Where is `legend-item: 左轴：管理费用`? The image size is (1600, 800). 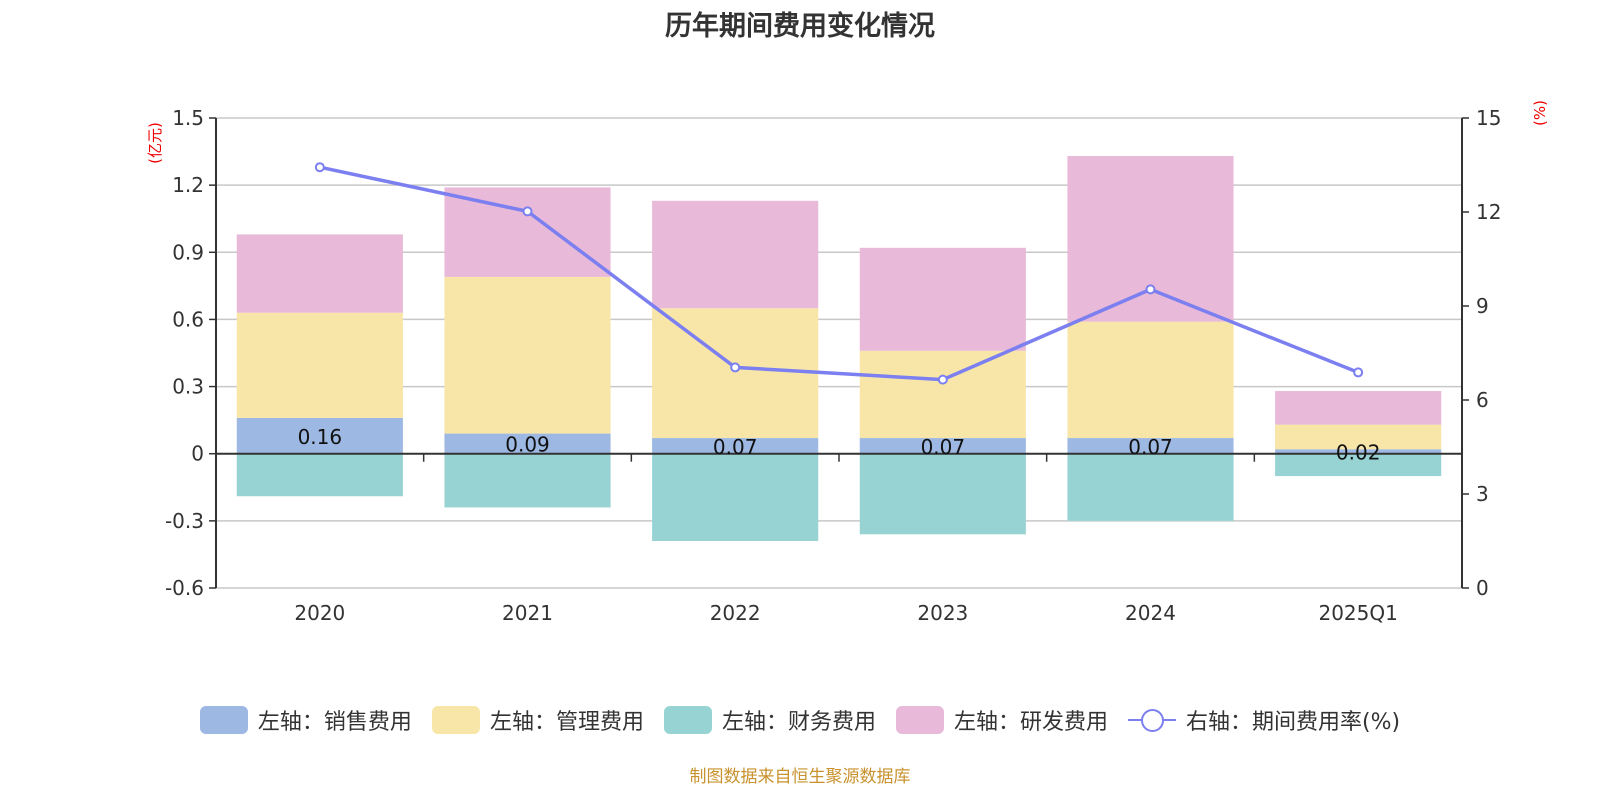 legend-item: 左轴：管理费用 is located at coordinates (537, 720).